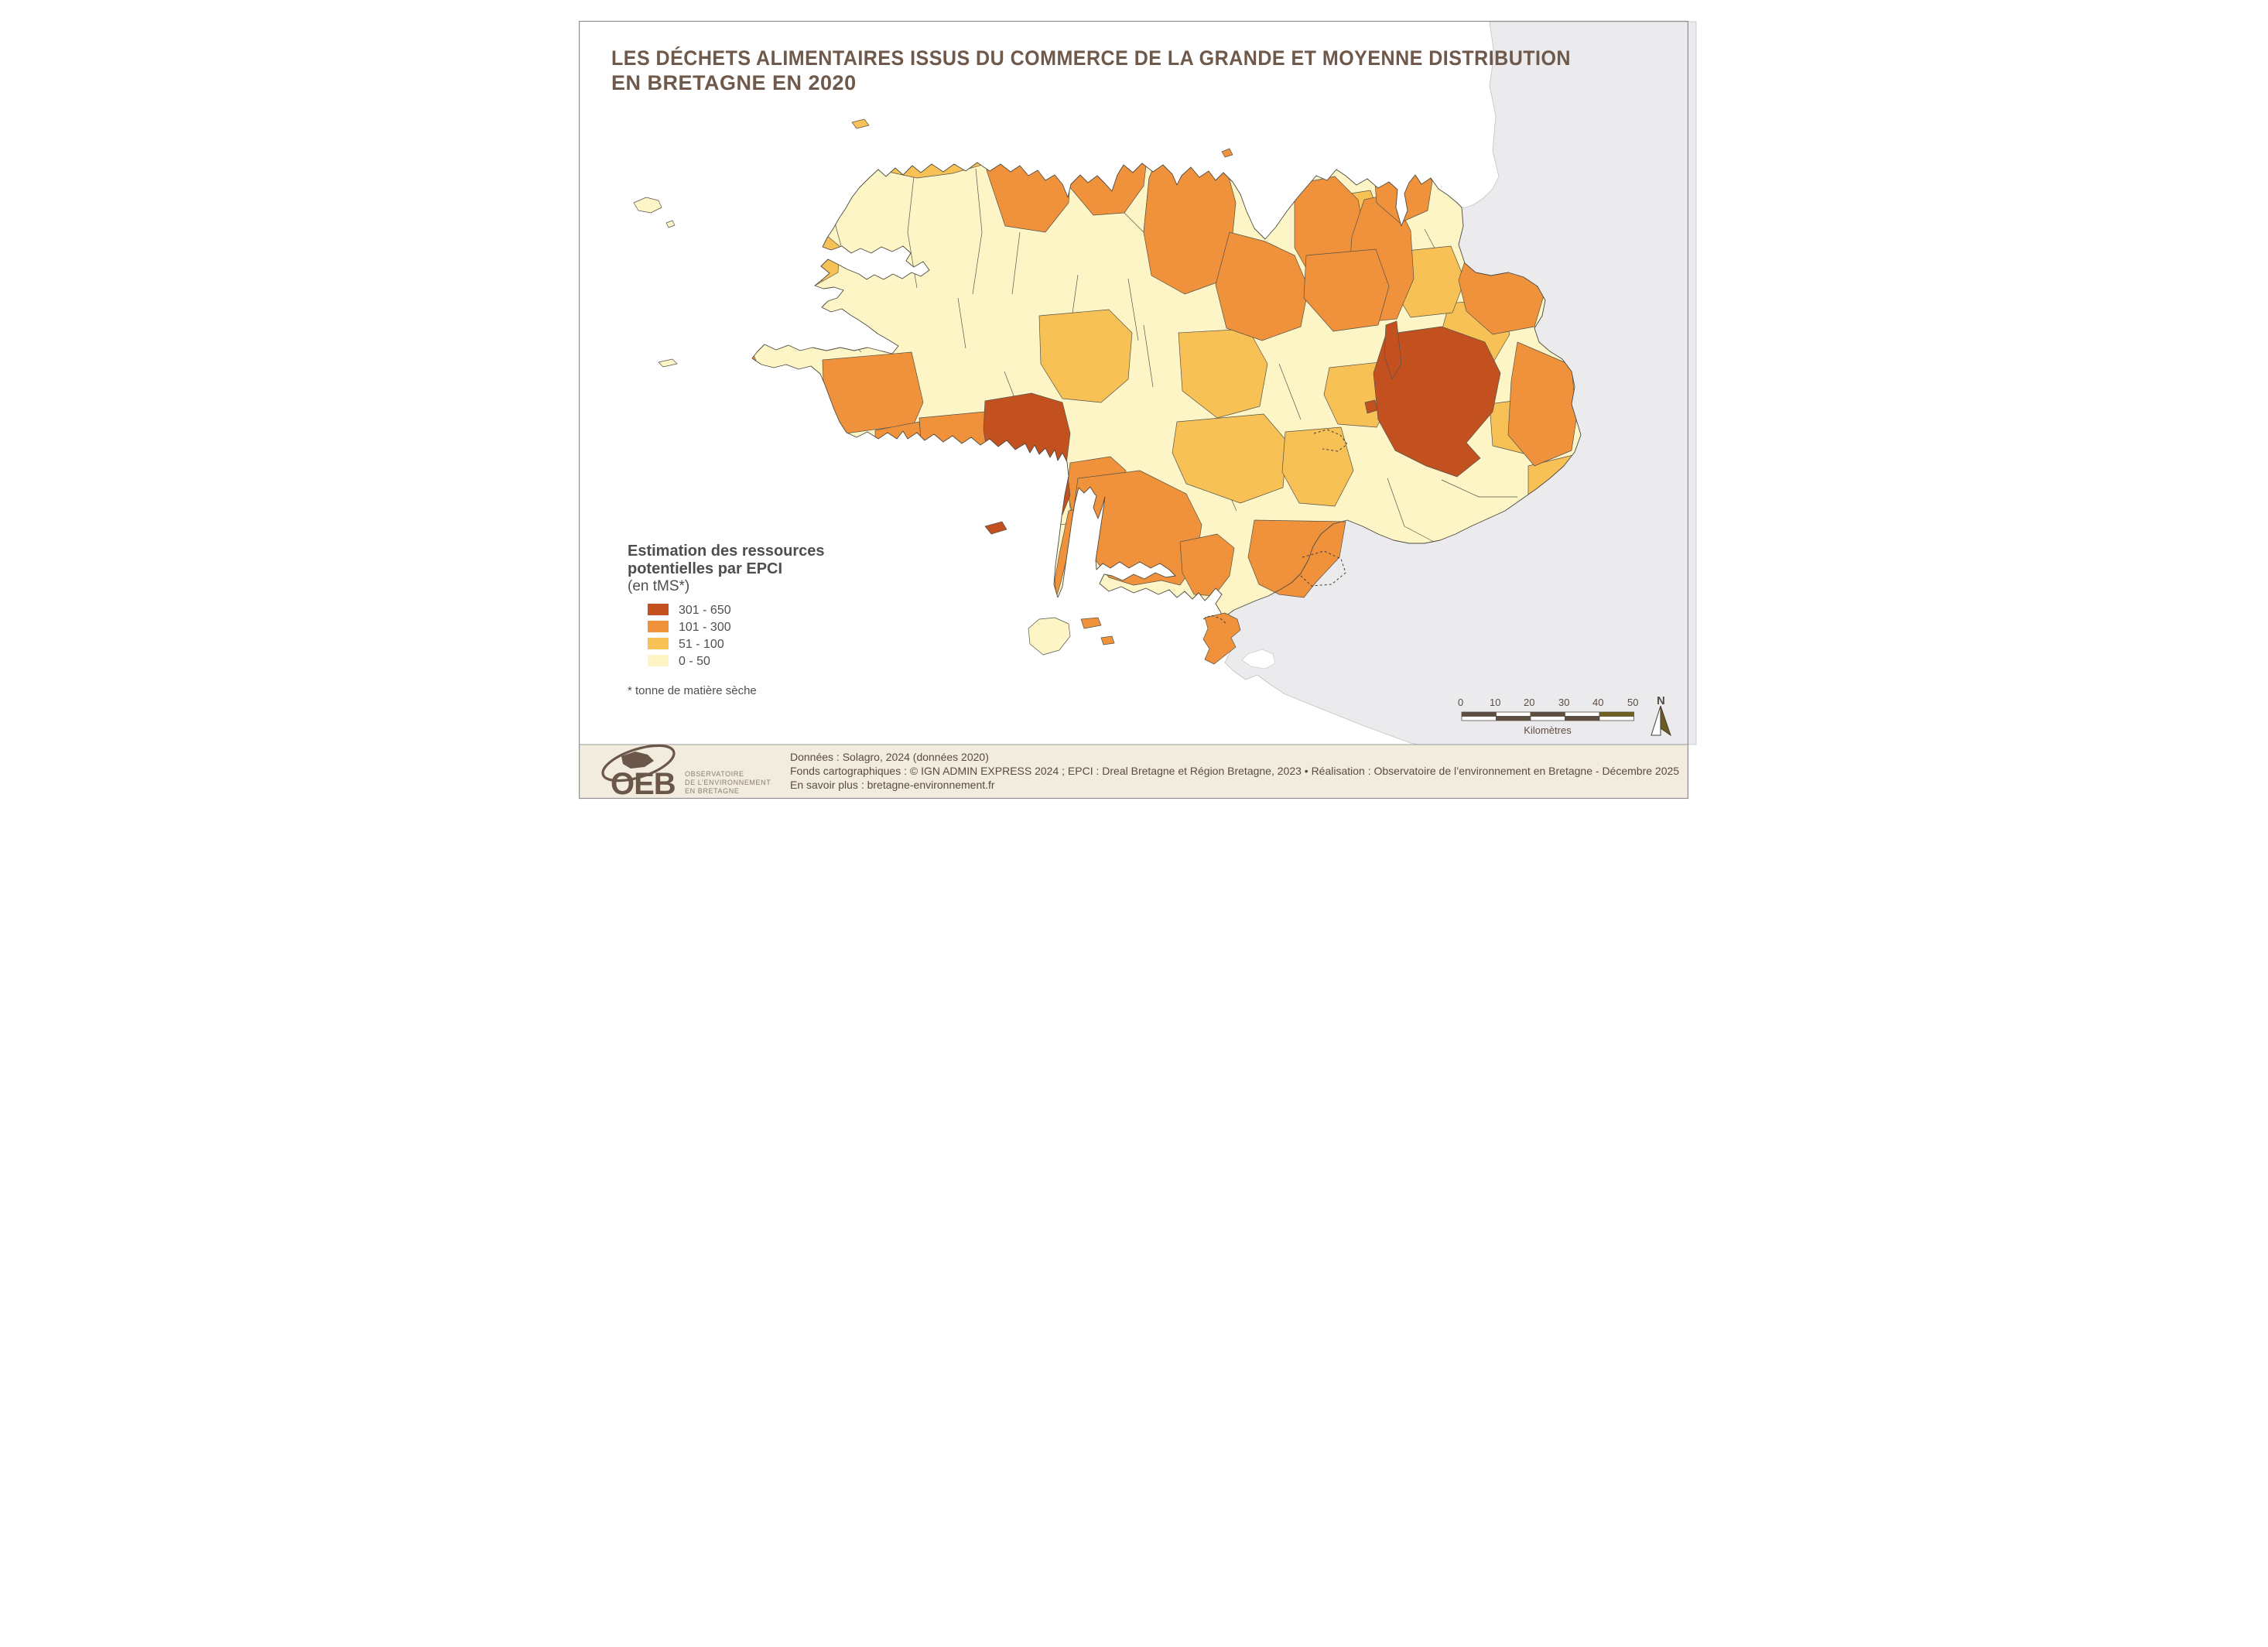 The image size is (2268, 1647). What do you see at coordinates (637, 760) in the screenshot?
I see `logo-brittany-icon` at bounding box center [637, 760].